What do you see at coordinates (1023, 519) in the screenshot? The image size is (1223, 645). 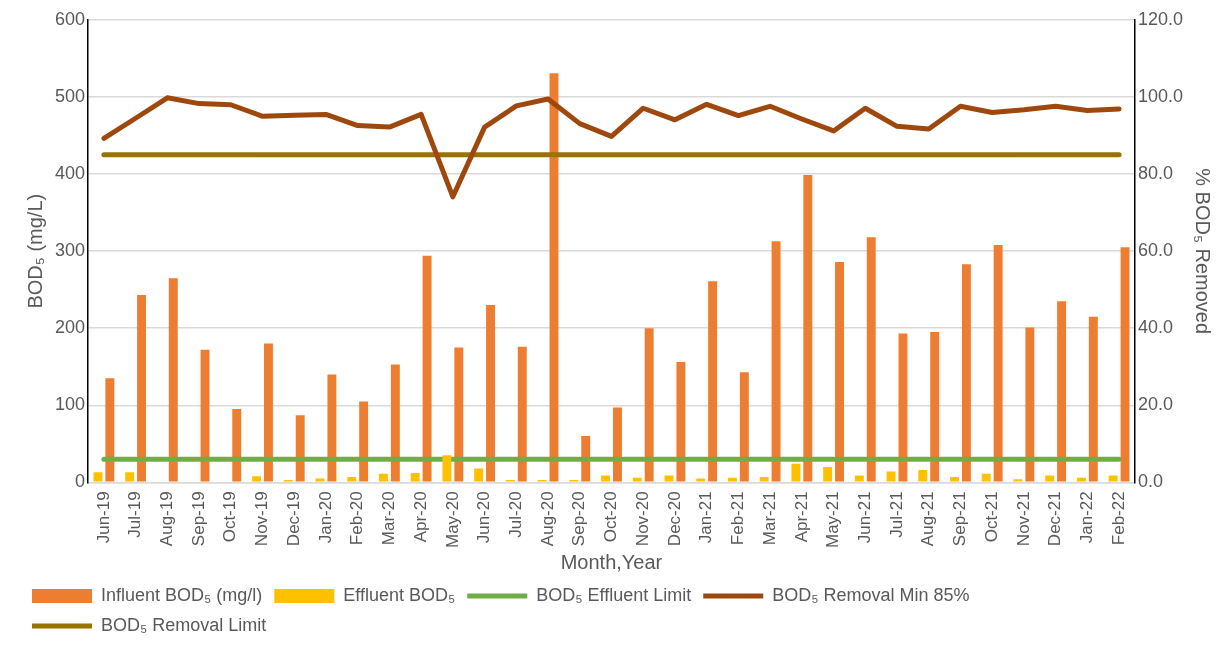 I see `x-tick-label: Nov-21` at bounding box center [1023, 519].